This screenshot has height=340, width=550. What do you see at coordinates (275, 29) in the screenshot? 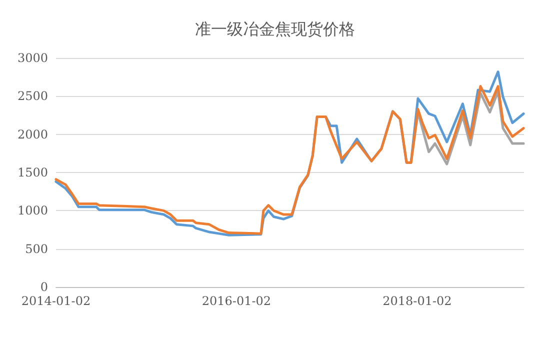
I see `chart-title: 准一级冶金焦现货价格` at bounding box center [275, 29].